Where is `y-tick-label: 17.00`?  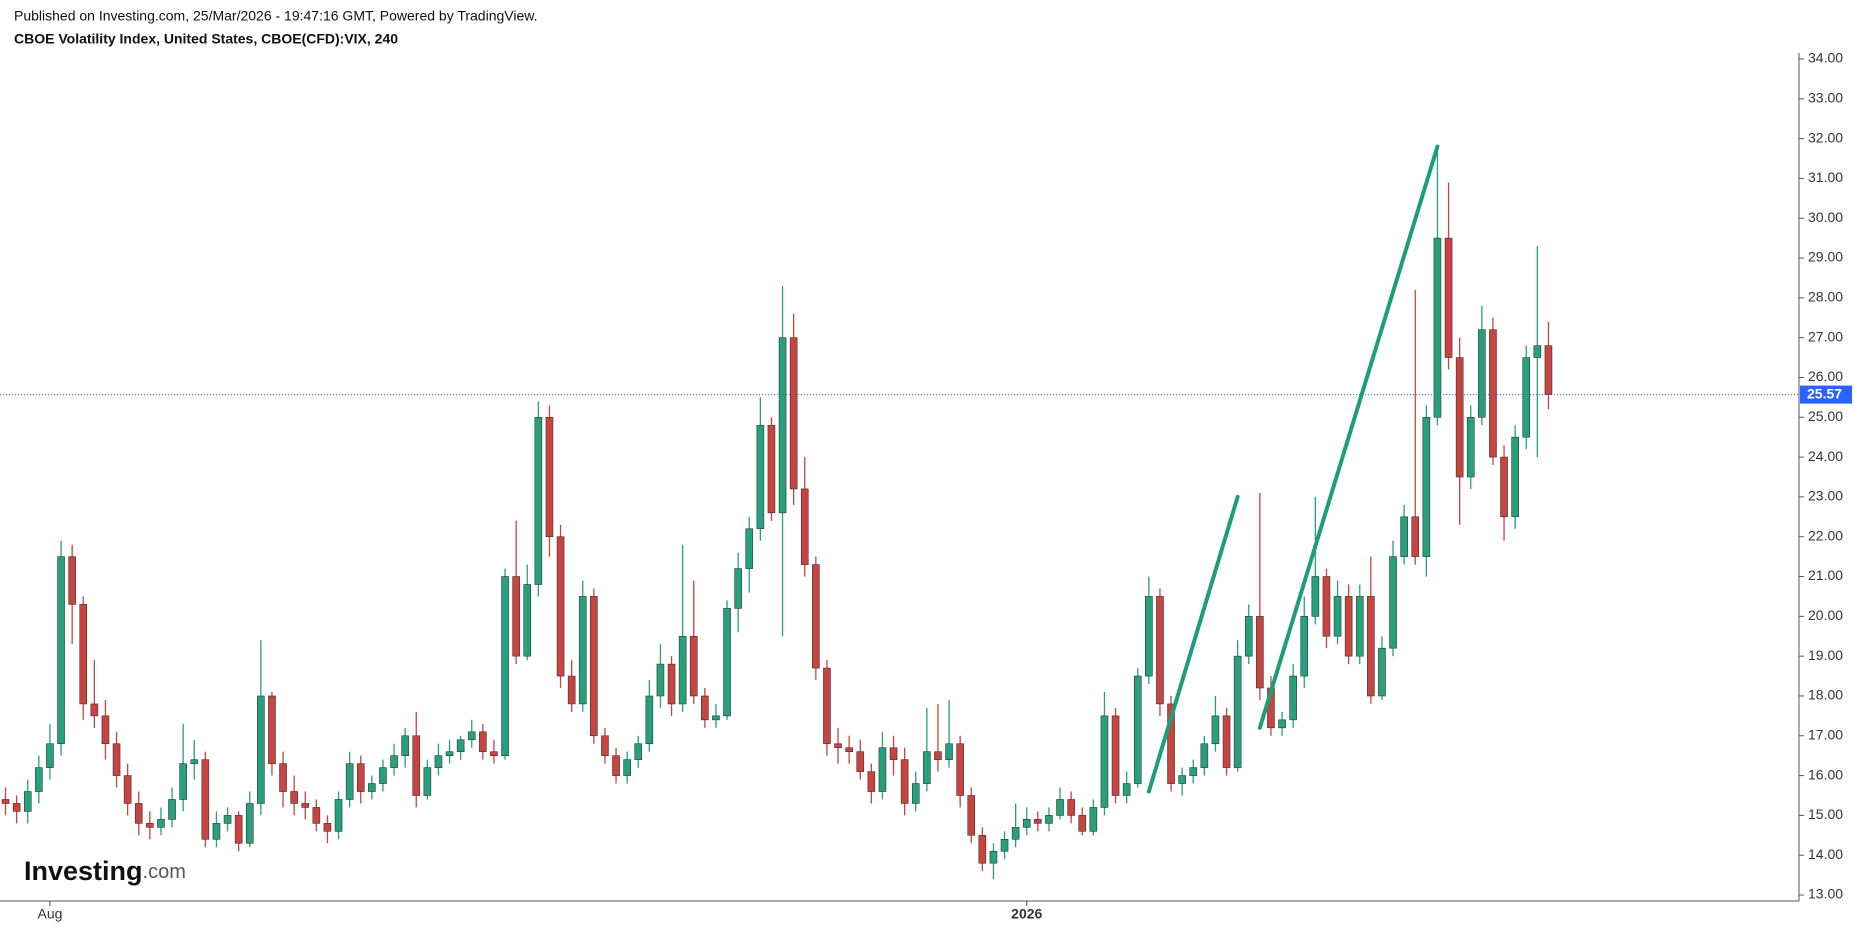
y-tick-label: 17.00 is located at coordinates (1825, 734).